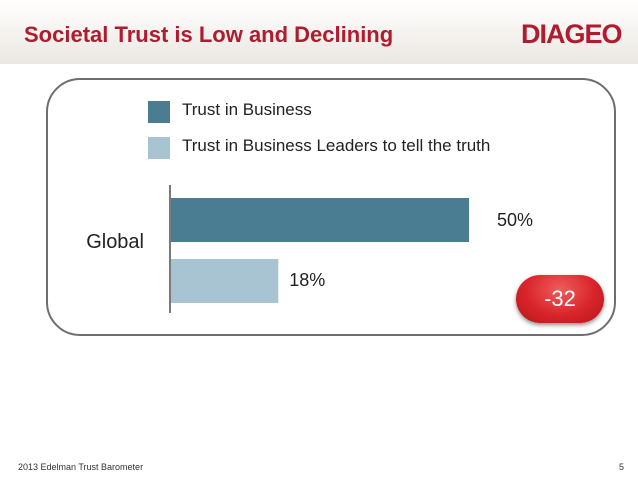  Describe the element at coordinates (622, 467) in the screenshot. I see `page-number: 5` at that location.